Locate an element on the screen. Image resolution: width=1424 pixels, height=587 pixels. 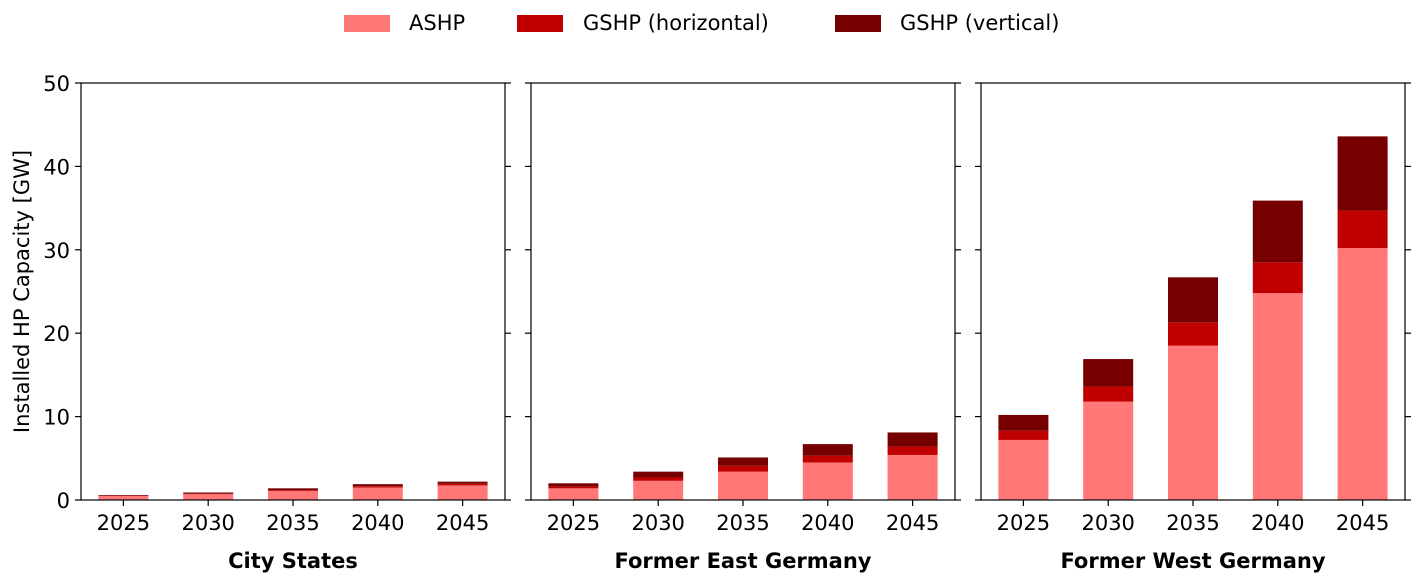
bar-p2-c2-s2 is located at coordinates (1193, 299).